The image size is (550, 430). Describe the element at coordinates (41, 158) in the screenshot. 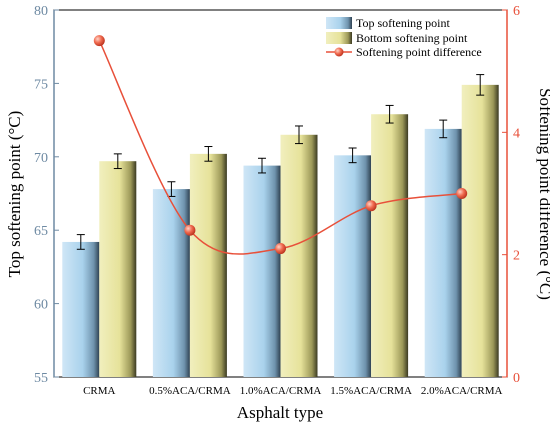

I see `y-tick-label-left-3: 70` at that location.